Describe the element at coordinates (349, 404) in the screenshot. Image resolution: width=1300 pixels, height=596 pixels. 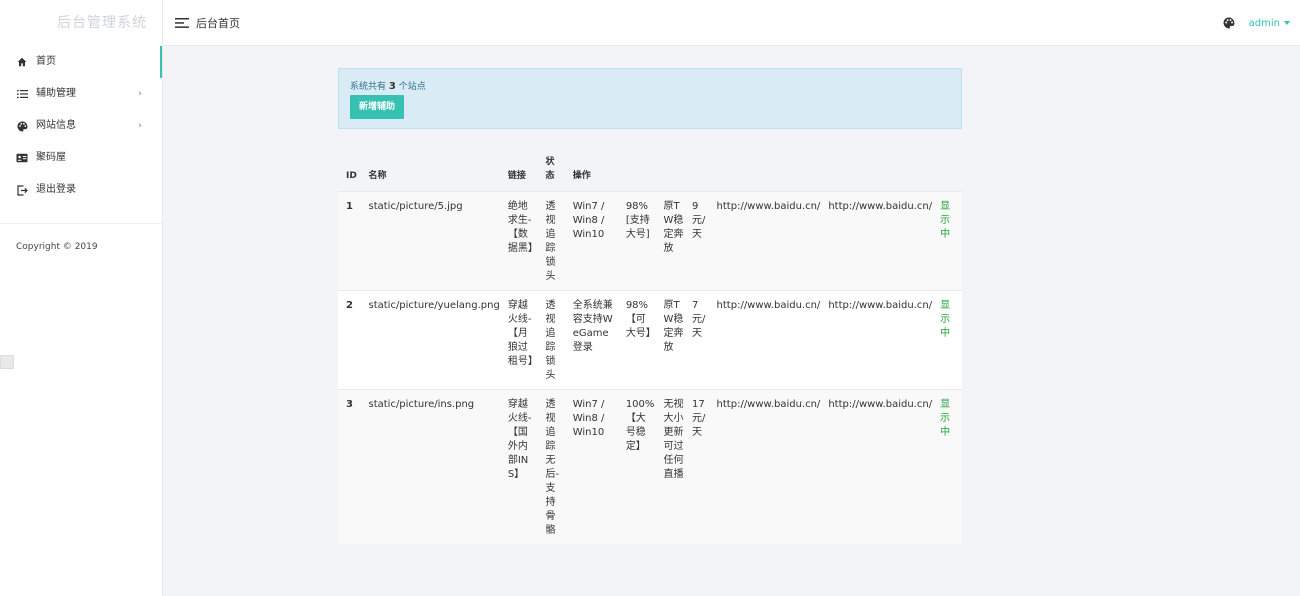
I see `cell-id: 3` at that location.